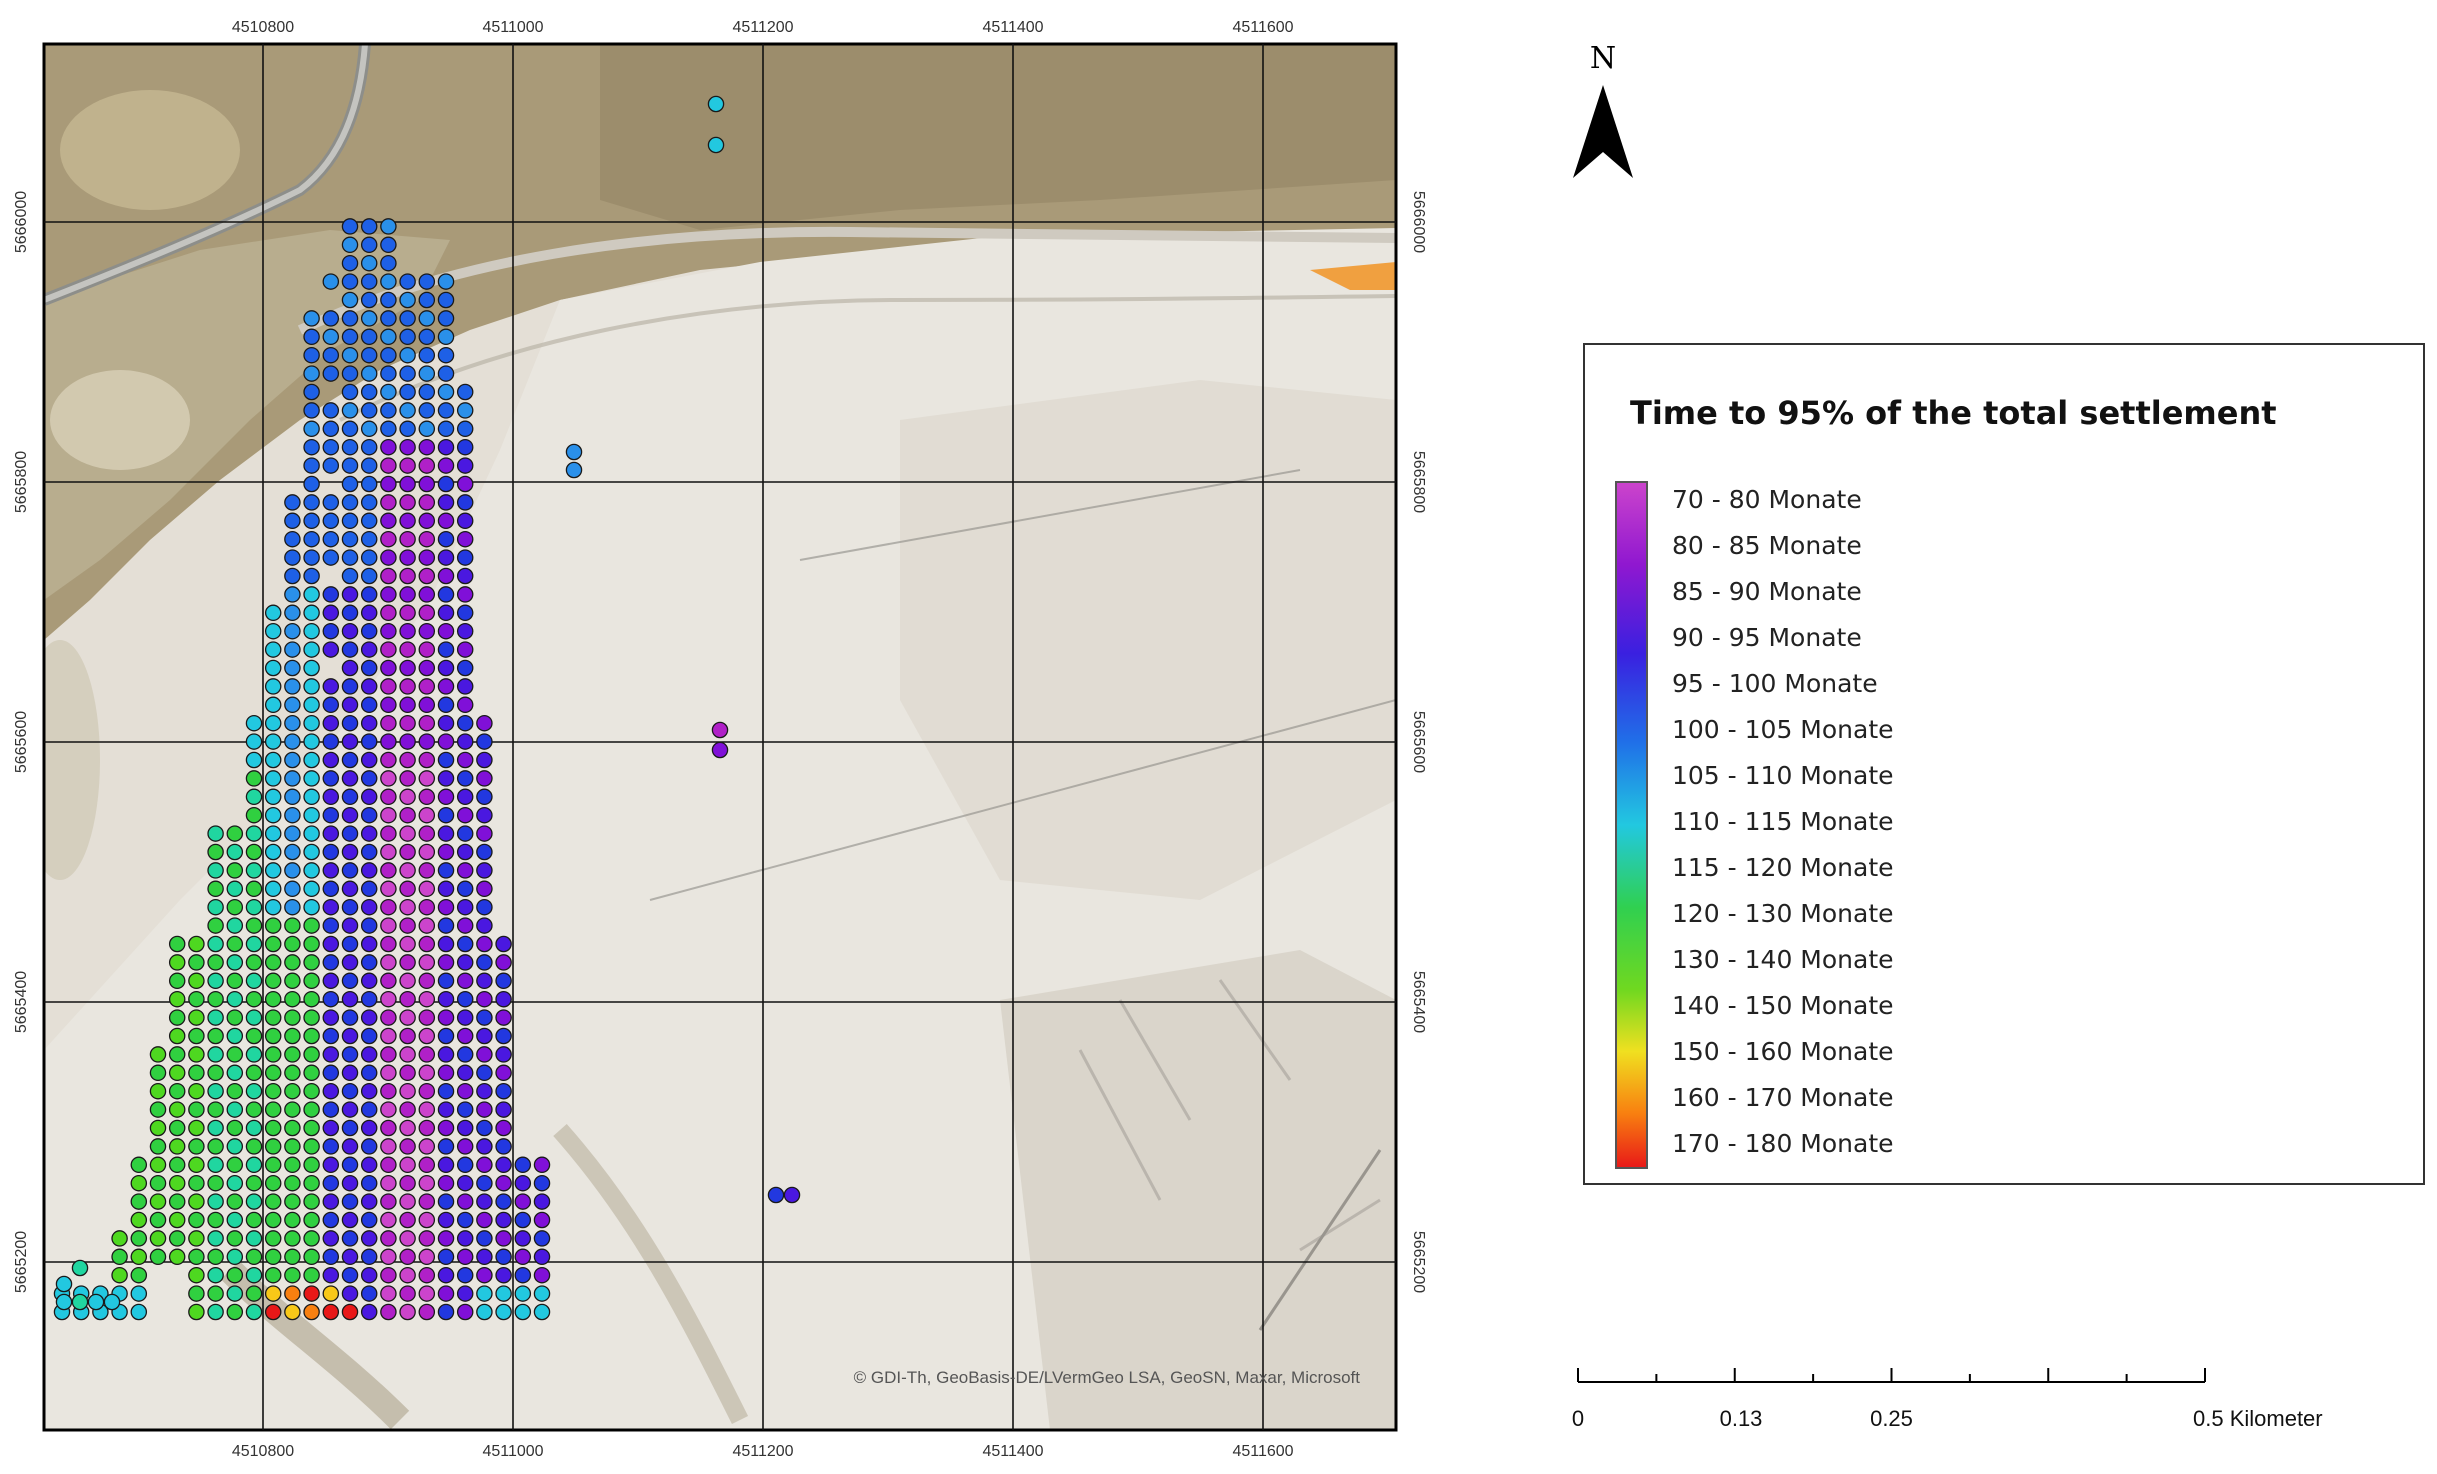  I want to click on legend-item-label: 120 - 130 Monate, so click(1783, 913).